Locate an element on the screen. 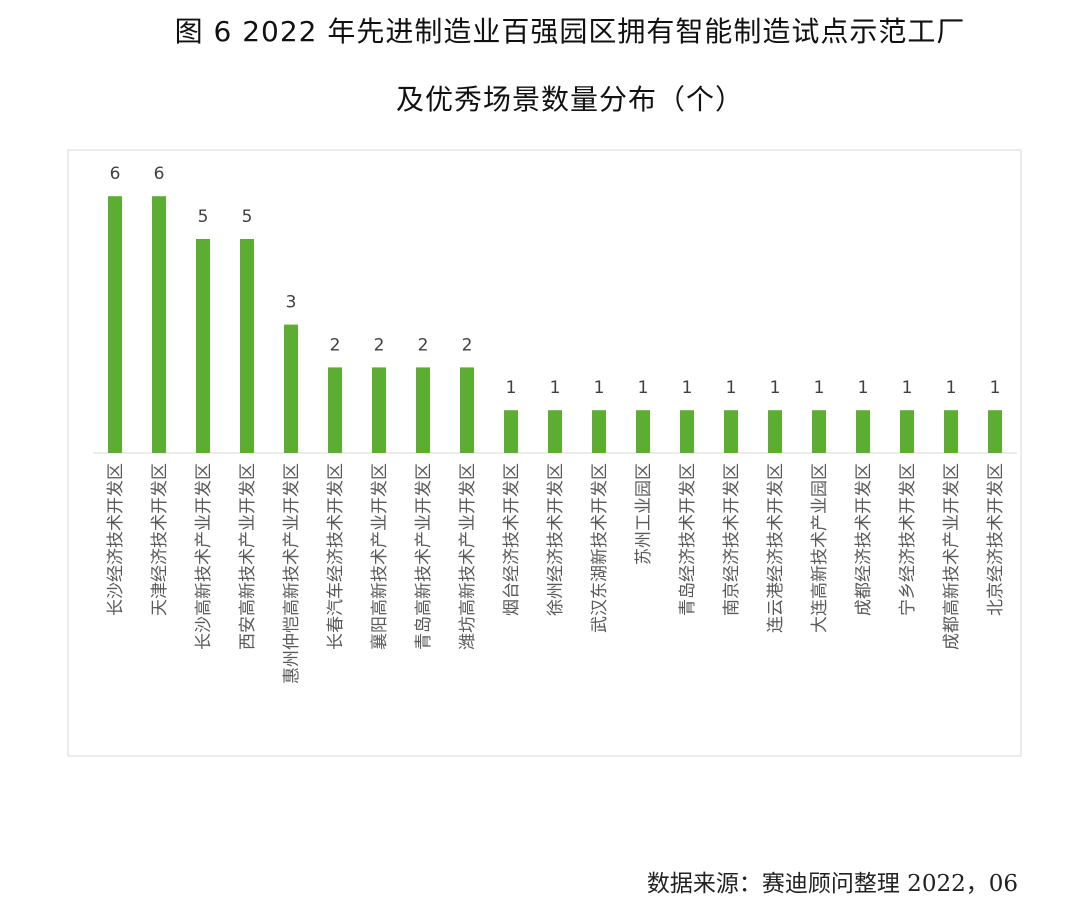 This screenshot has height=907, width=1080. category-label: 天津经济技术开发区 is located at coordinates (160, 539).